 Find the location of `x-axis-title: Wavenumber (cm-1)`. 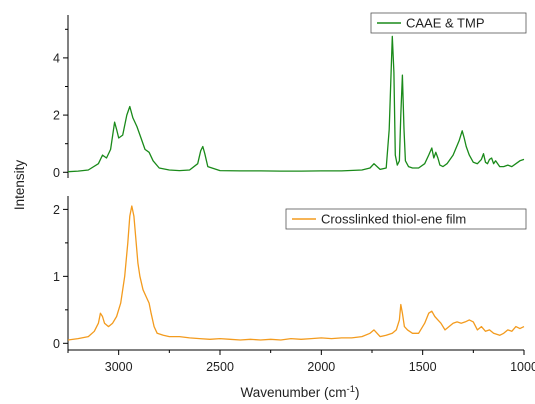

x-axis-title: Wavenumber (cm-1) is located at coordinates (300, 392).